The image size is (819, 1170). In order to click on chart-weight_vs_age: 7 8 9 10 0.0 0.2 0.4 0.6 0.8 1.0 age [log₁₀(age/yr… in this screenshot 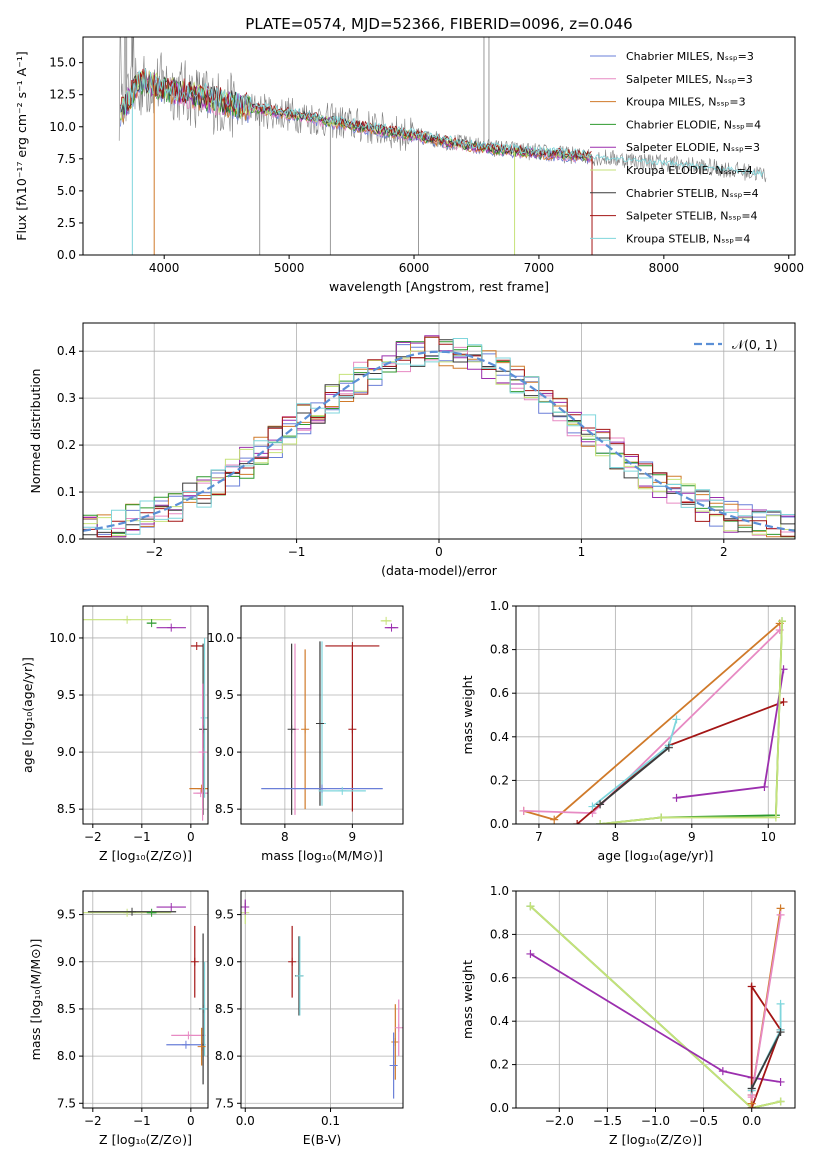, I will do `click(628, 731)`.